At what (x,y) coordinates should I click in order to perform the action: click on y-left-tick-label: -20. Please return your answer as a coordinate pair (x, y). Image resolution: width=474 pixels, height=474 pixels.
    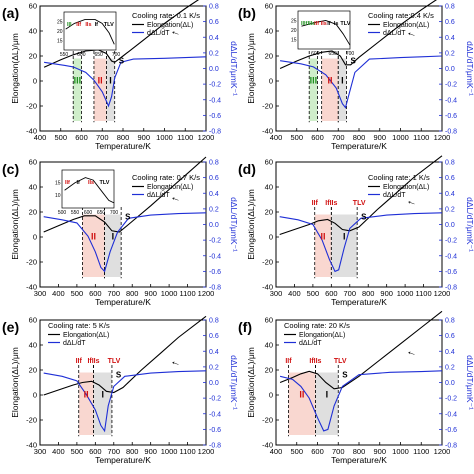
    Looking at the image, I should click on (31, 106).